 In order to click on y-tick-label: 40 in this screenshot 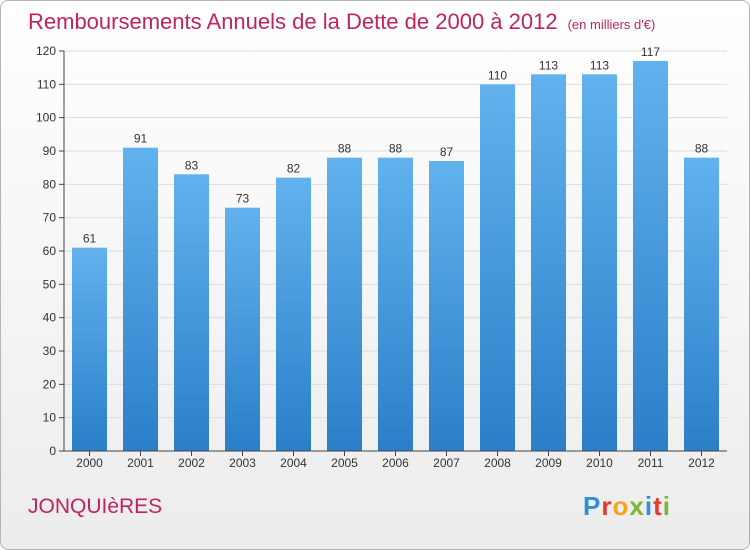, I will do `click(50, 318)`.